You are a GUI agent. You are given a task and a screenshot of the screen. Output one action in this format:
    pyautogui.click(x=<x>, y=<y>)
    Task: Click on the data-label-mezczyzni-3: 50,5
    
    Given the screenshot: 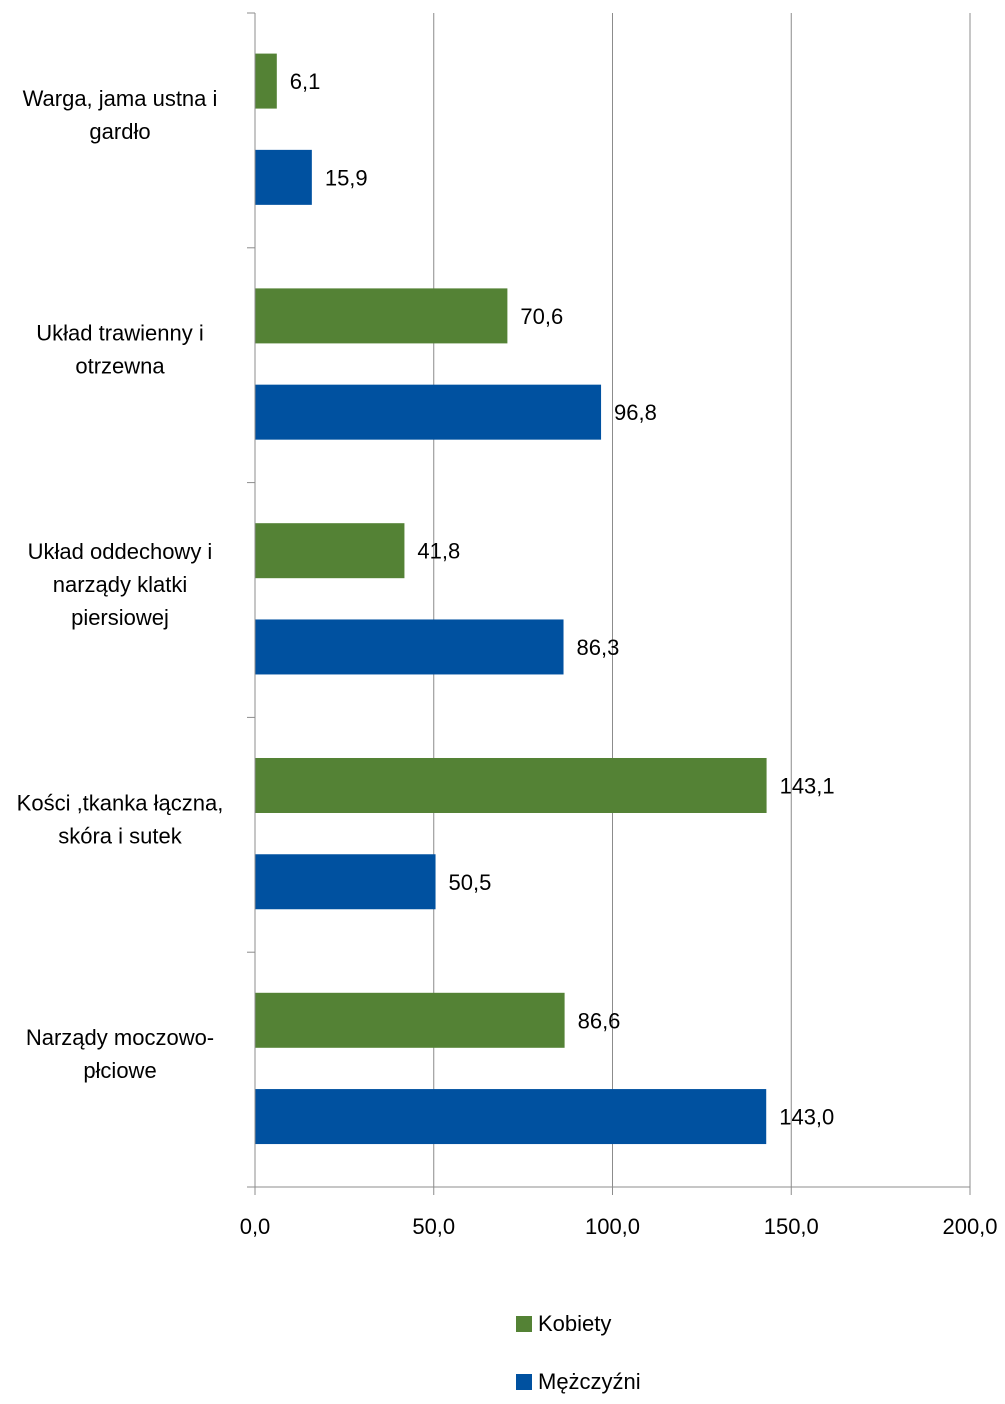 What is the action you would take?
    pyautogui.click(x=470, y=882)
    